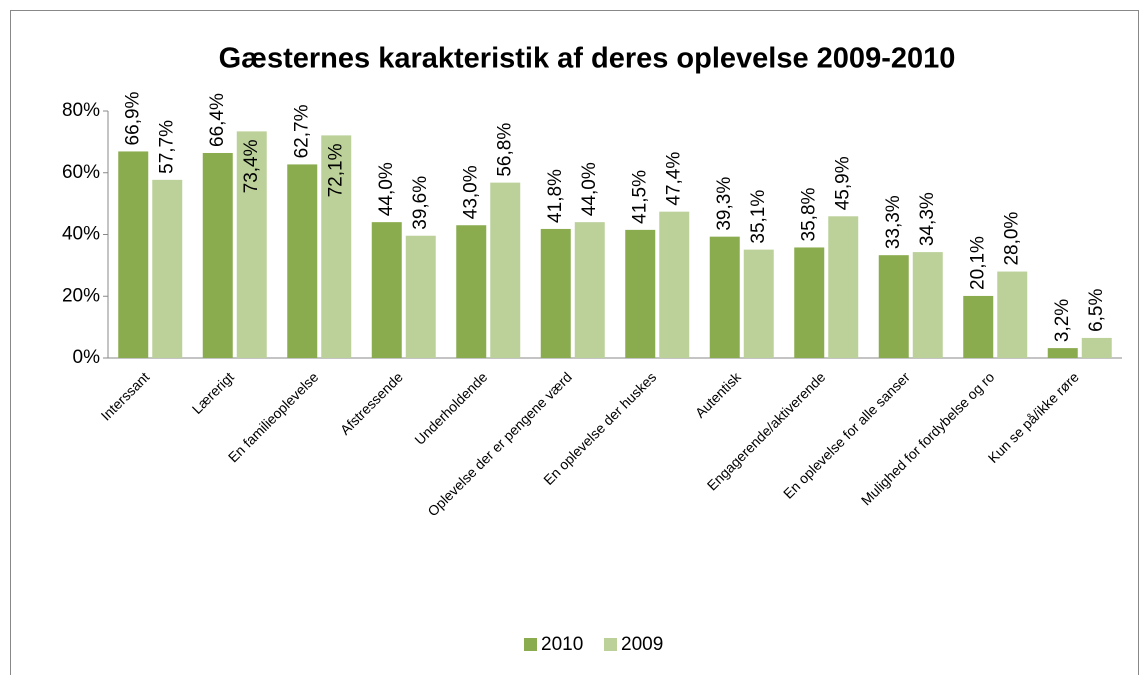 The width and height of the screenshot is (1148, 675). What do you see at coordinates (251, 166) in the screenshot?
I see `value-label: 73,4%` at bounding box center [251, 166].